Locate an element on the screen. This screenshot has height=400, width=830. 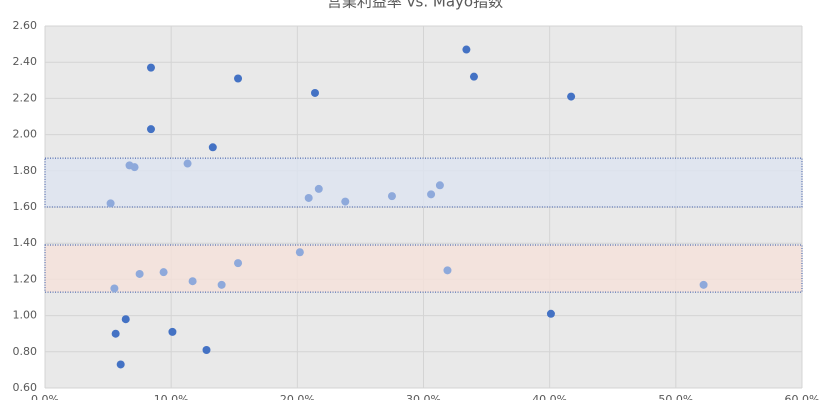
y-tick-label: 1.80 is located at coordinates (25, 170).